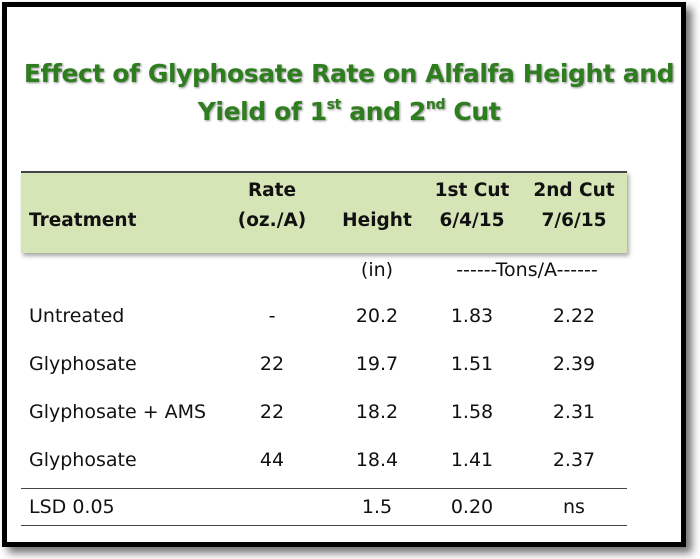 The image size is (700, 559). Describe the element at coordinates (117, 412) in the screenshot. I see `cell-treatment: Glyphosate + AMS` at that location.